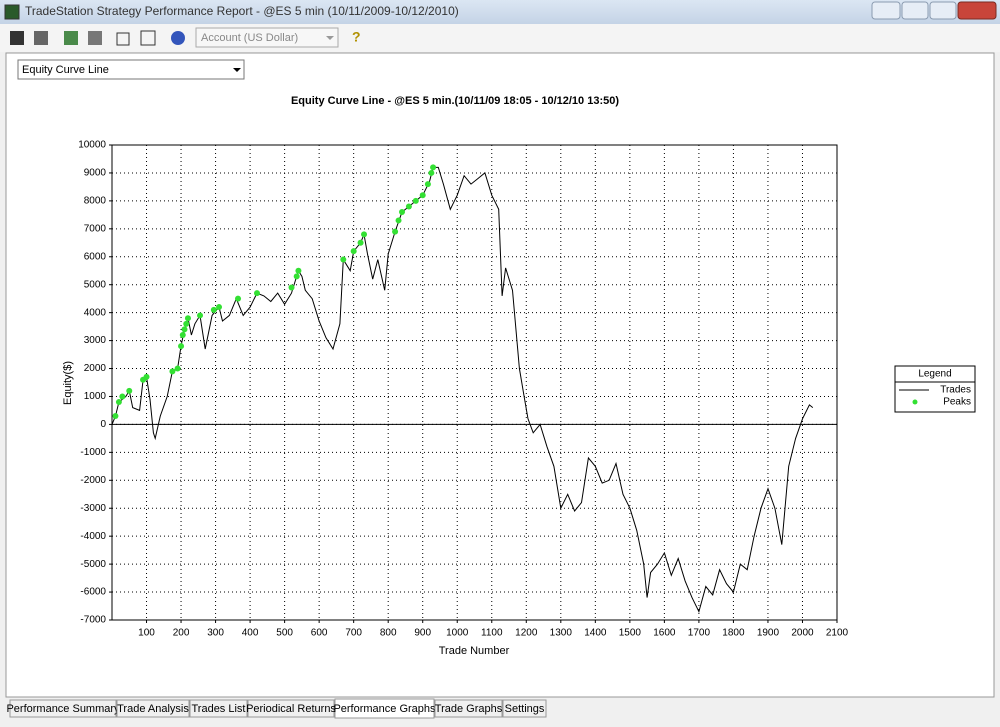 Image resolution: width=1000 pixels, height=727 pixels. Describe the element at coordinates (356, 37) in the screenshot. I see `help-icon: ?` at that location.